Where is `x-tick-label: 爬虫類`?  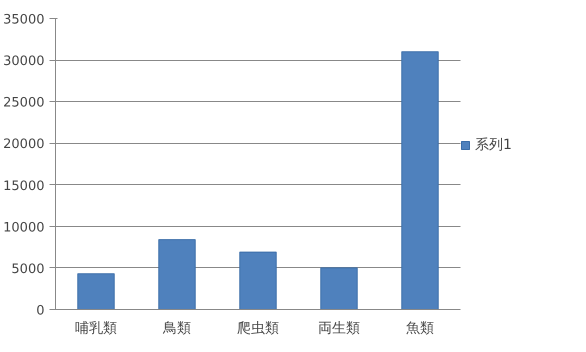
x-tick-label: 爬虫類 is located at coordinates (258, 328).